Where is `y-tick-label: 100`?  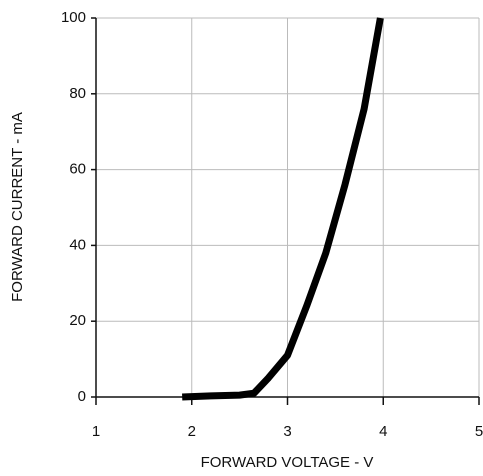
y-tick-label: 100 is located at coordinates (73, 17).